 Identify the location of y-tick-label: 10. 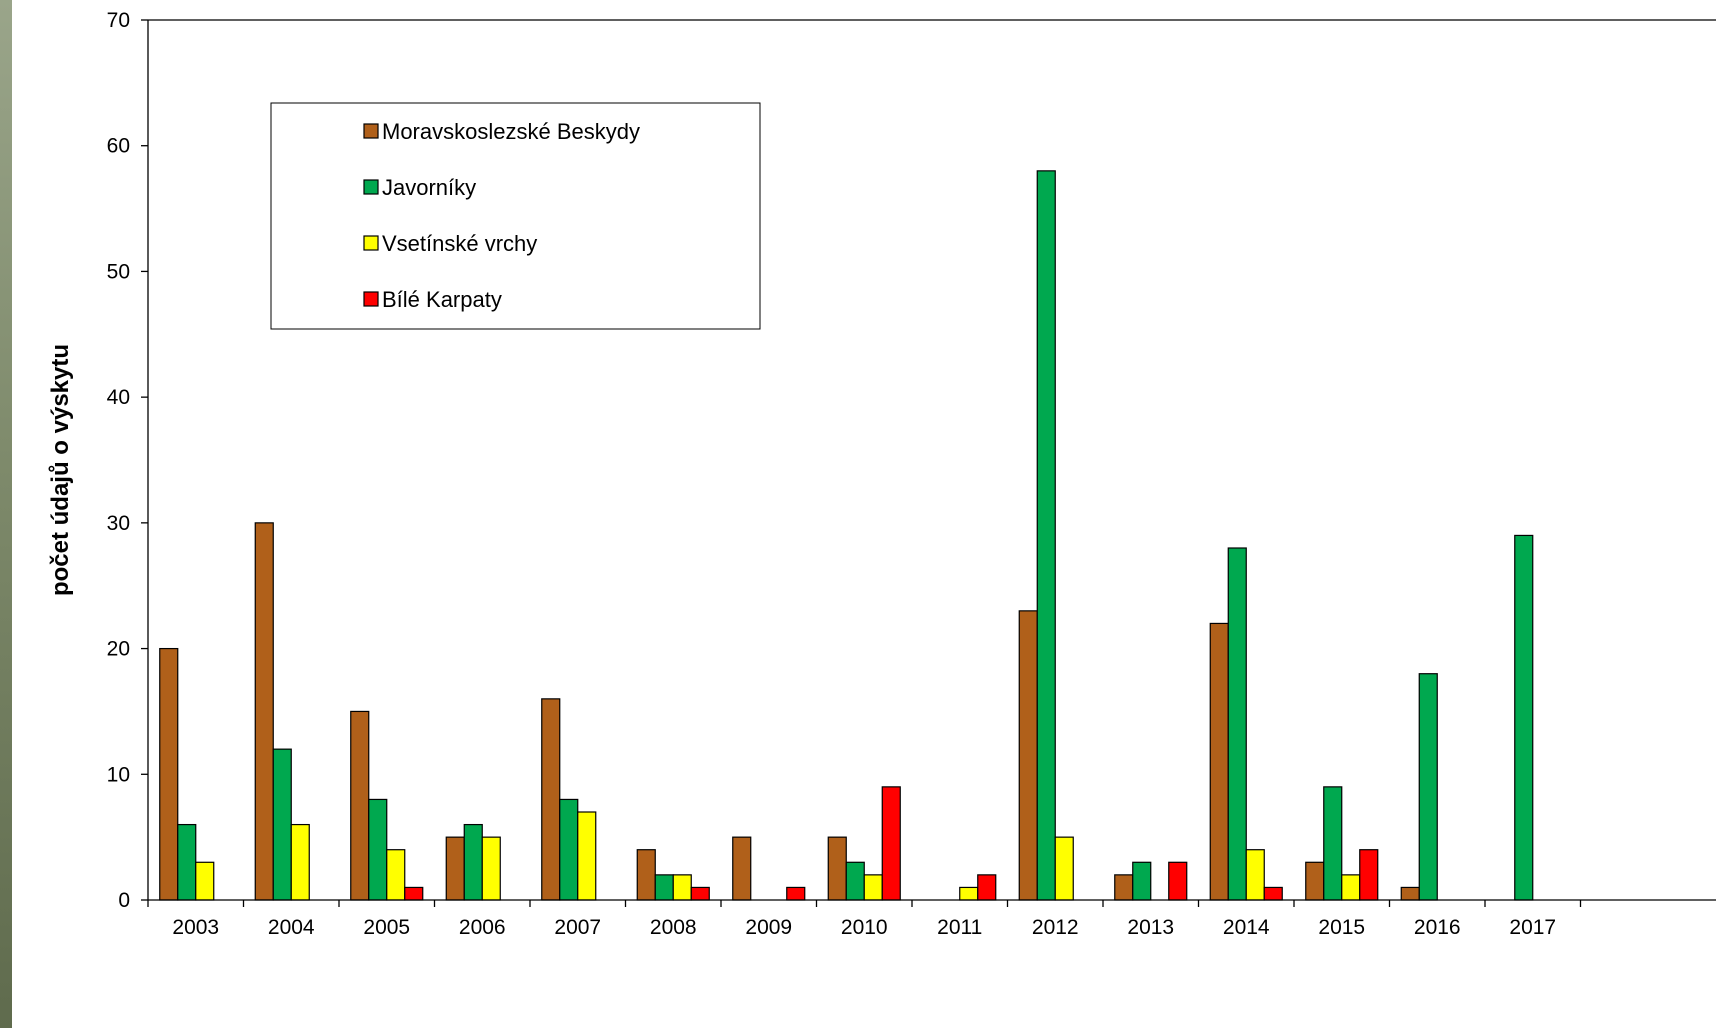
(118, 774).